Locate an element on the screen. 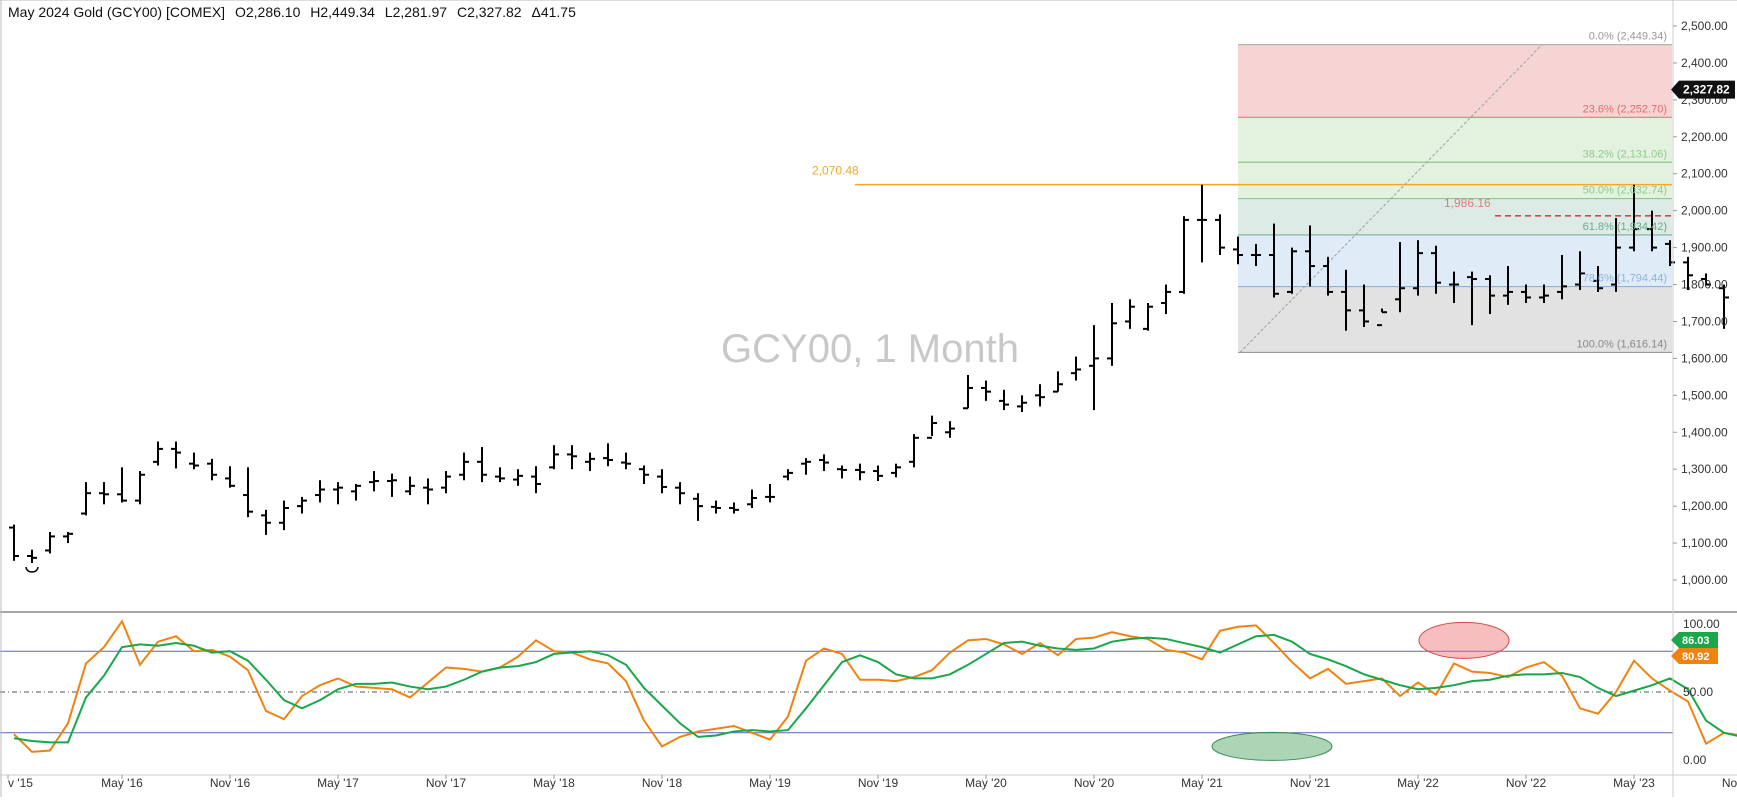 The height and width of the screenshot is (802, 1737). time-tick-label: Nov '20 is located at coordinates (1094, 783).